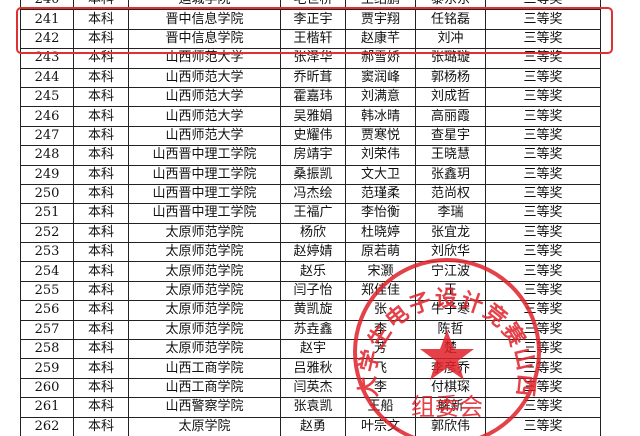  I want to click on school: 太原学院, so click(204, 426).